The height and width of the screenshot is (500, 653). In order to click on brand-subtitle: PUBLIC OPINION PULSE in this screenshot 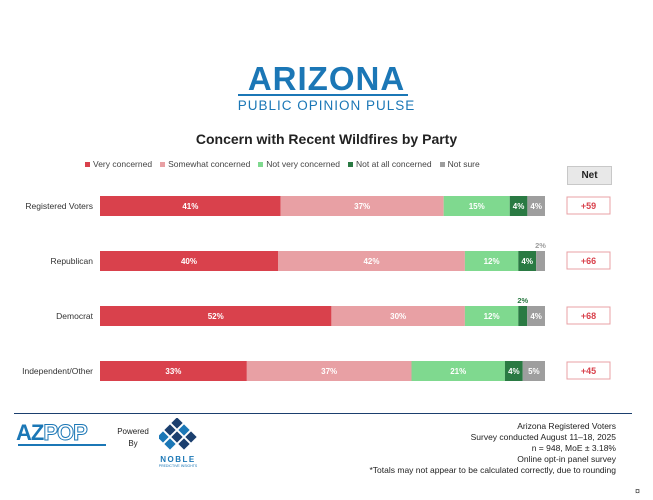, I will do `click(326, 105)`.